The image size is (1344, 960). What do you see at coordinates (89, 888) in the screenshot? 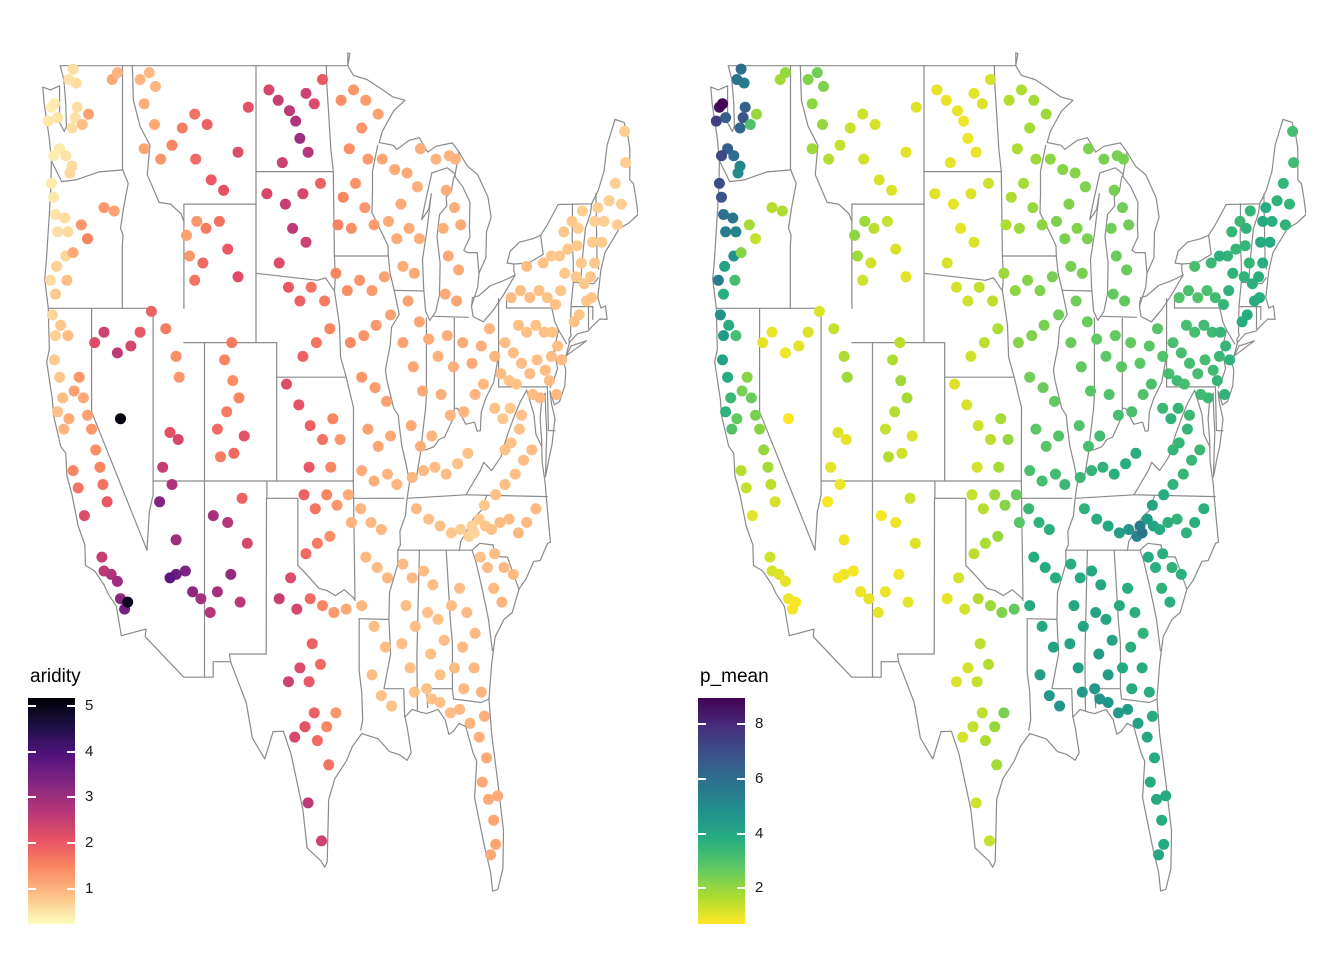
I see `legend-tick-label: 1` at bounding box center [89, 888].